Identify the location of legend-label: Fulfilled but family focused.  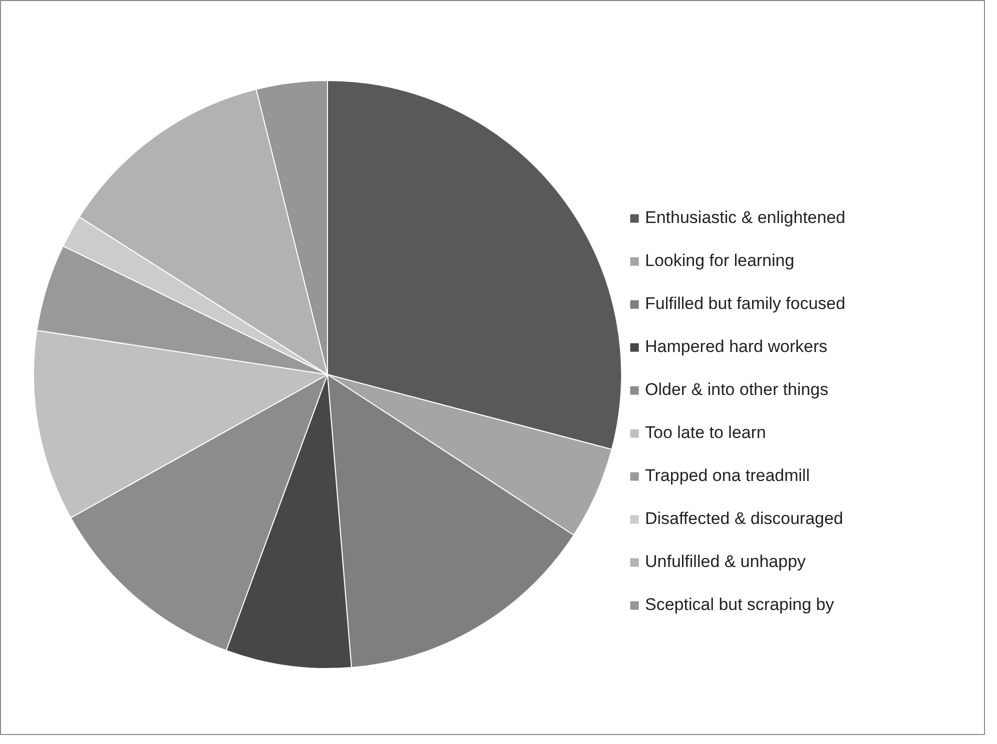
(745, 304).